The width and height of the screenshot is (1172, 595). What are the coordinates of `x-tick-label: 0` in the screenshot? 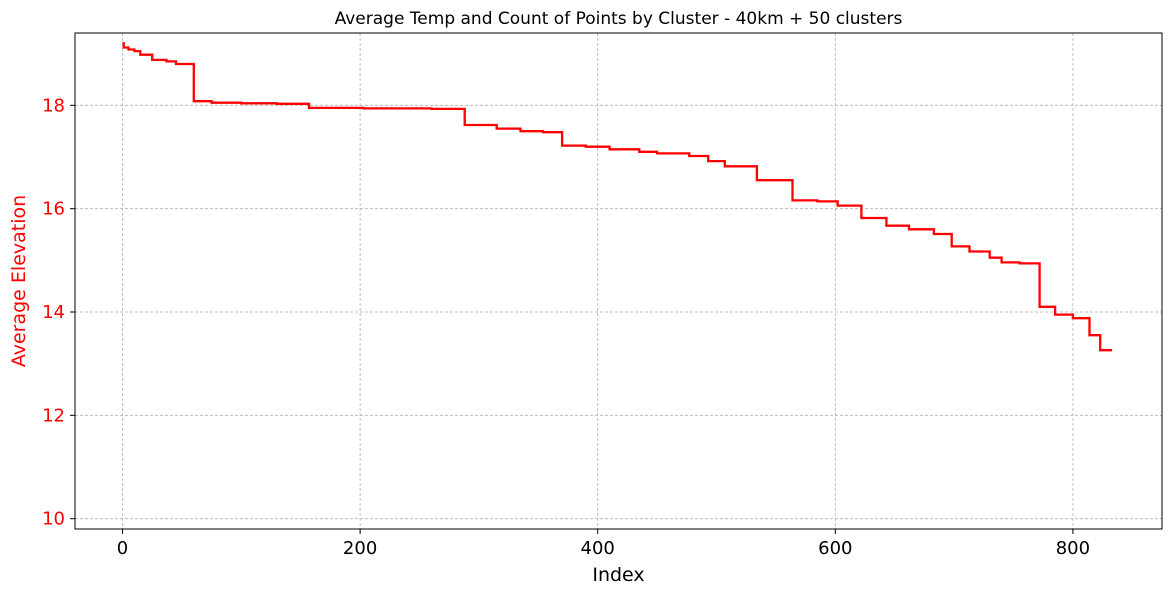 It's located at (122, 548).